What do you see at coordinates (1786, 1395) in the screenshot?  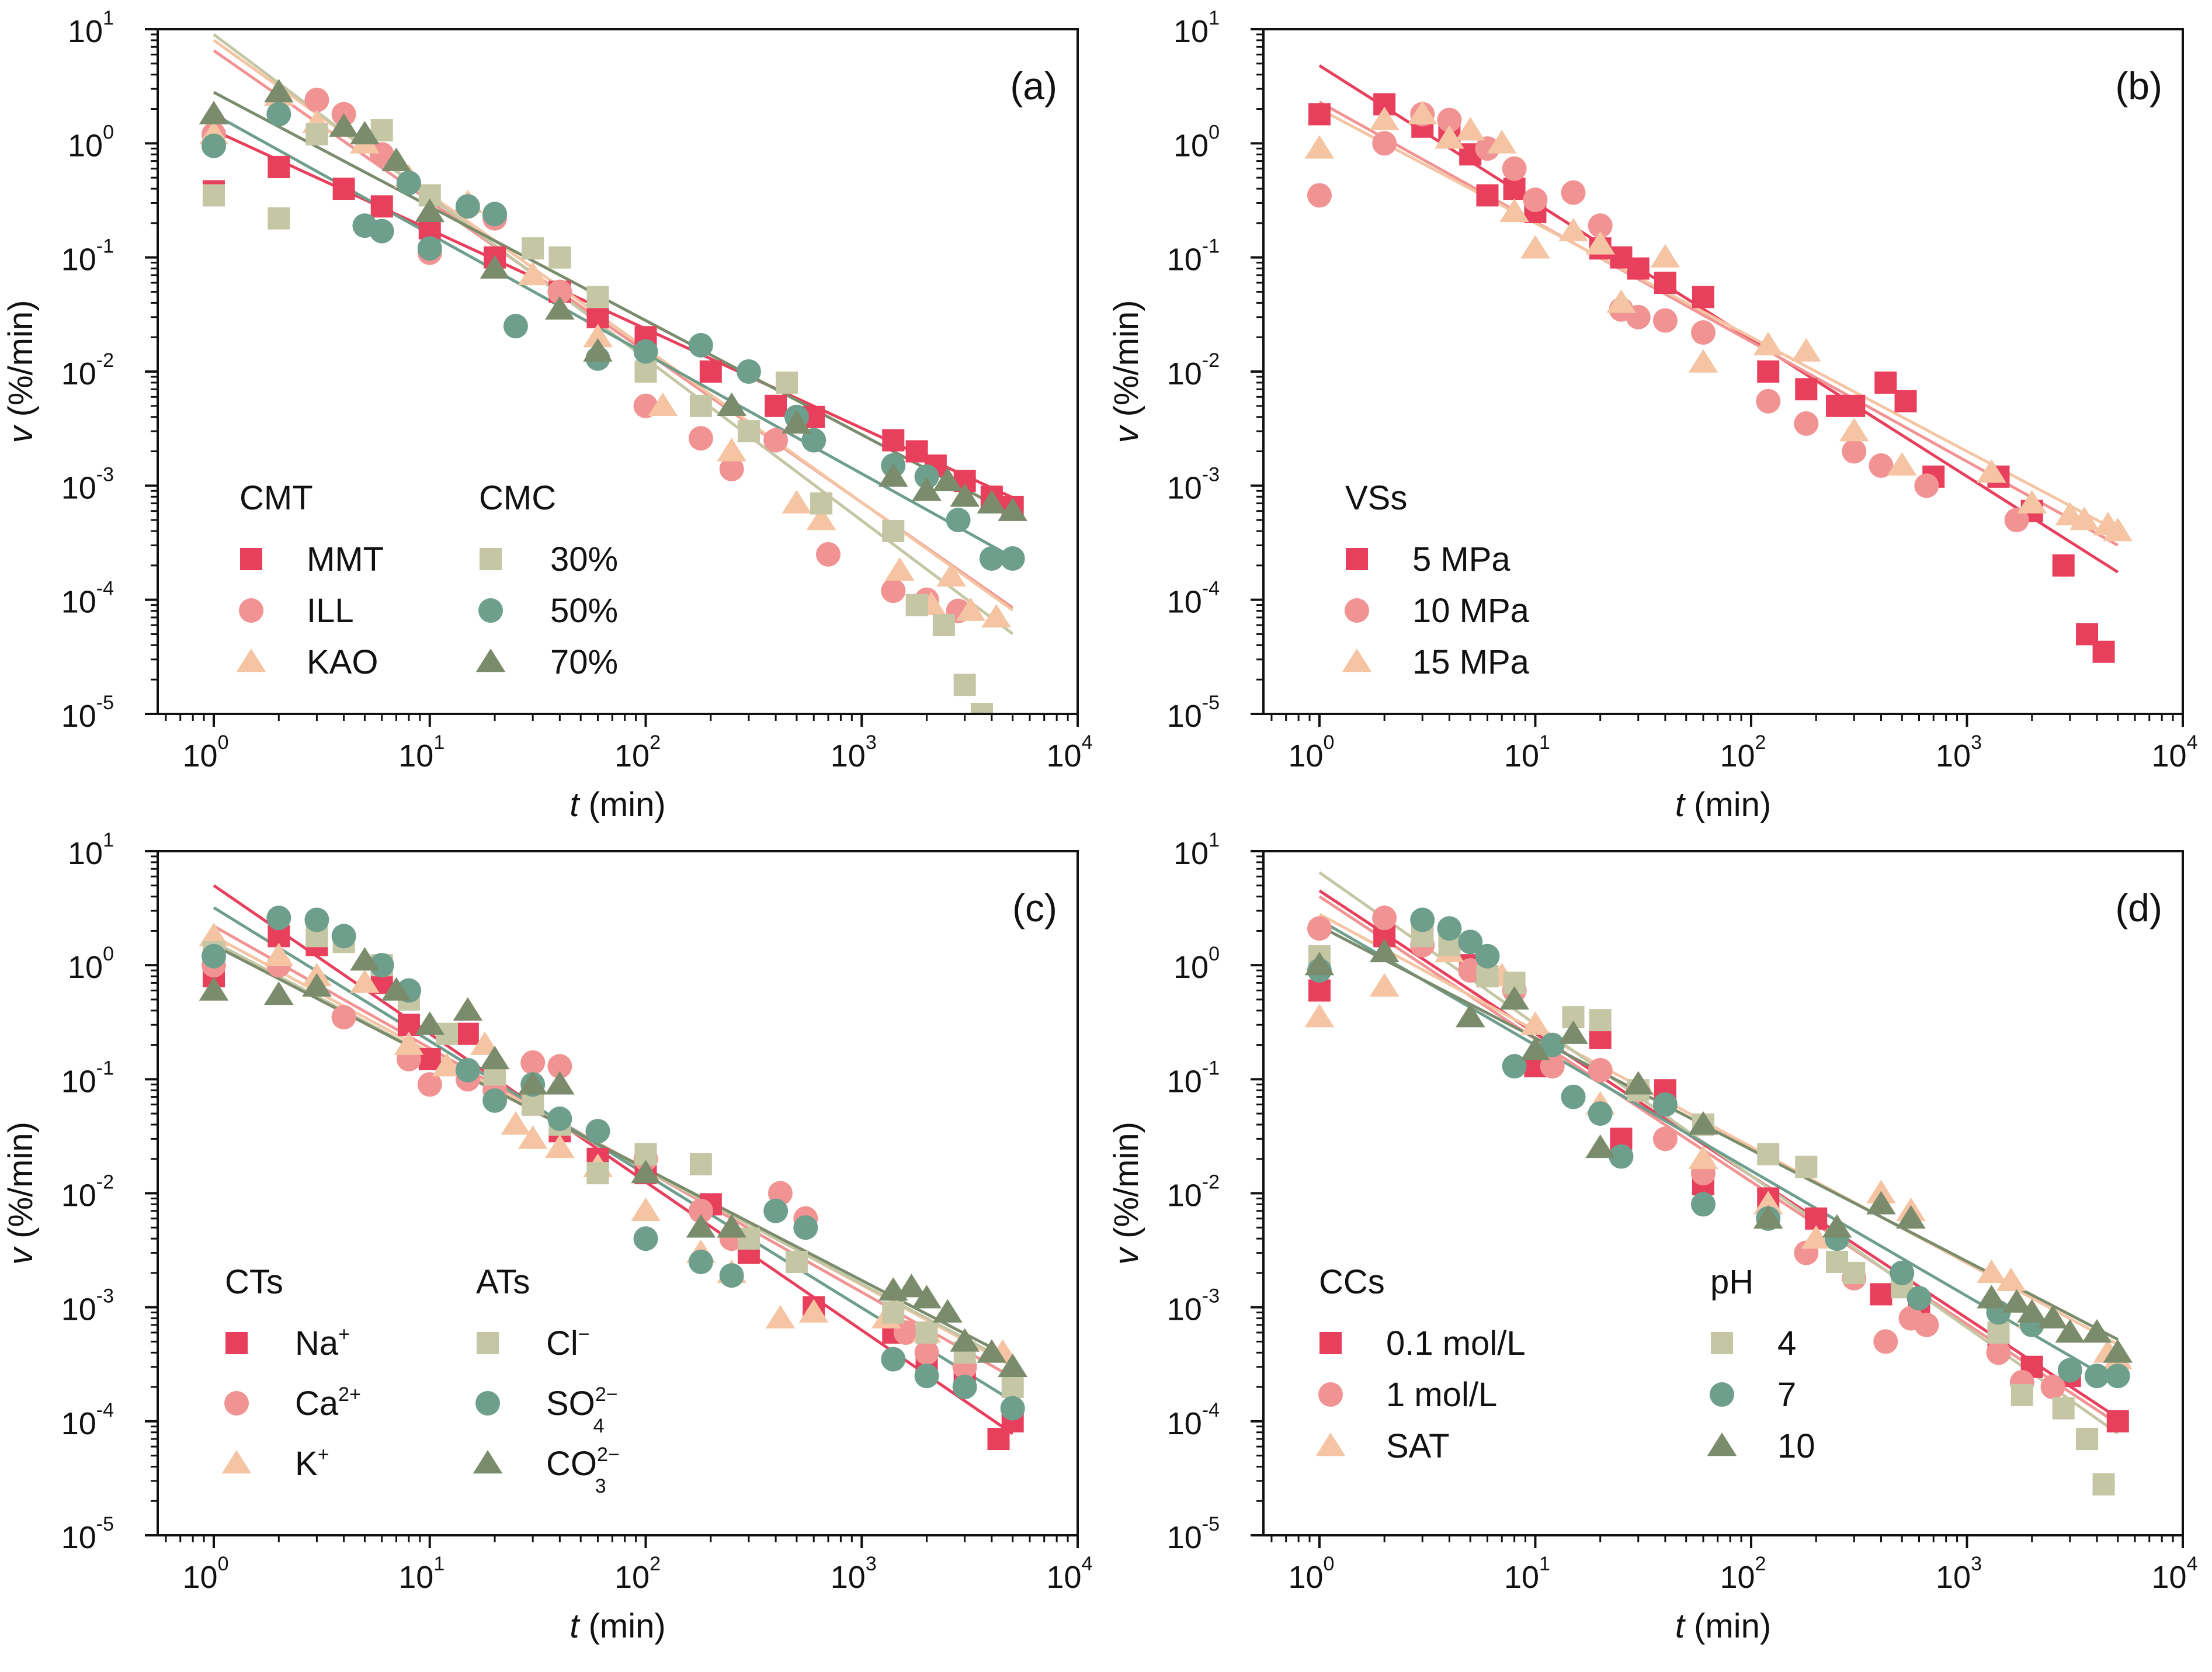 I see `legend-label: 7` at bounding box center [1786, 1395].